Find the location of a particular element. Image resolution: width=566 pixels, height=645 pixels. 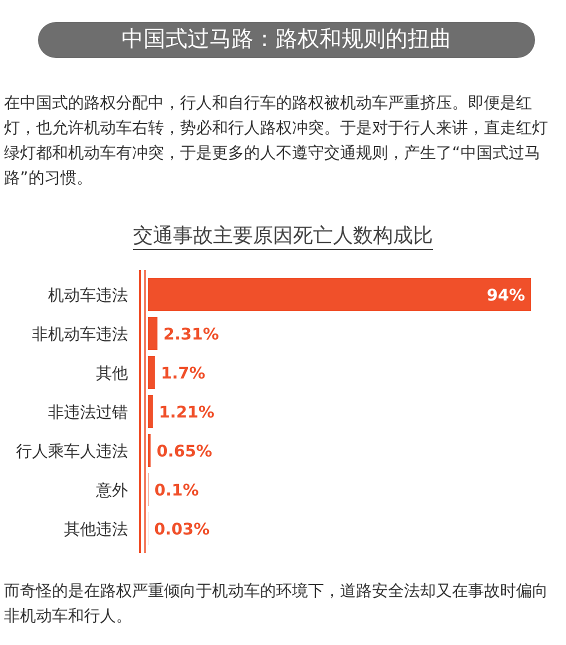

data-label: 1.21% is located at coordinates (186, 412).